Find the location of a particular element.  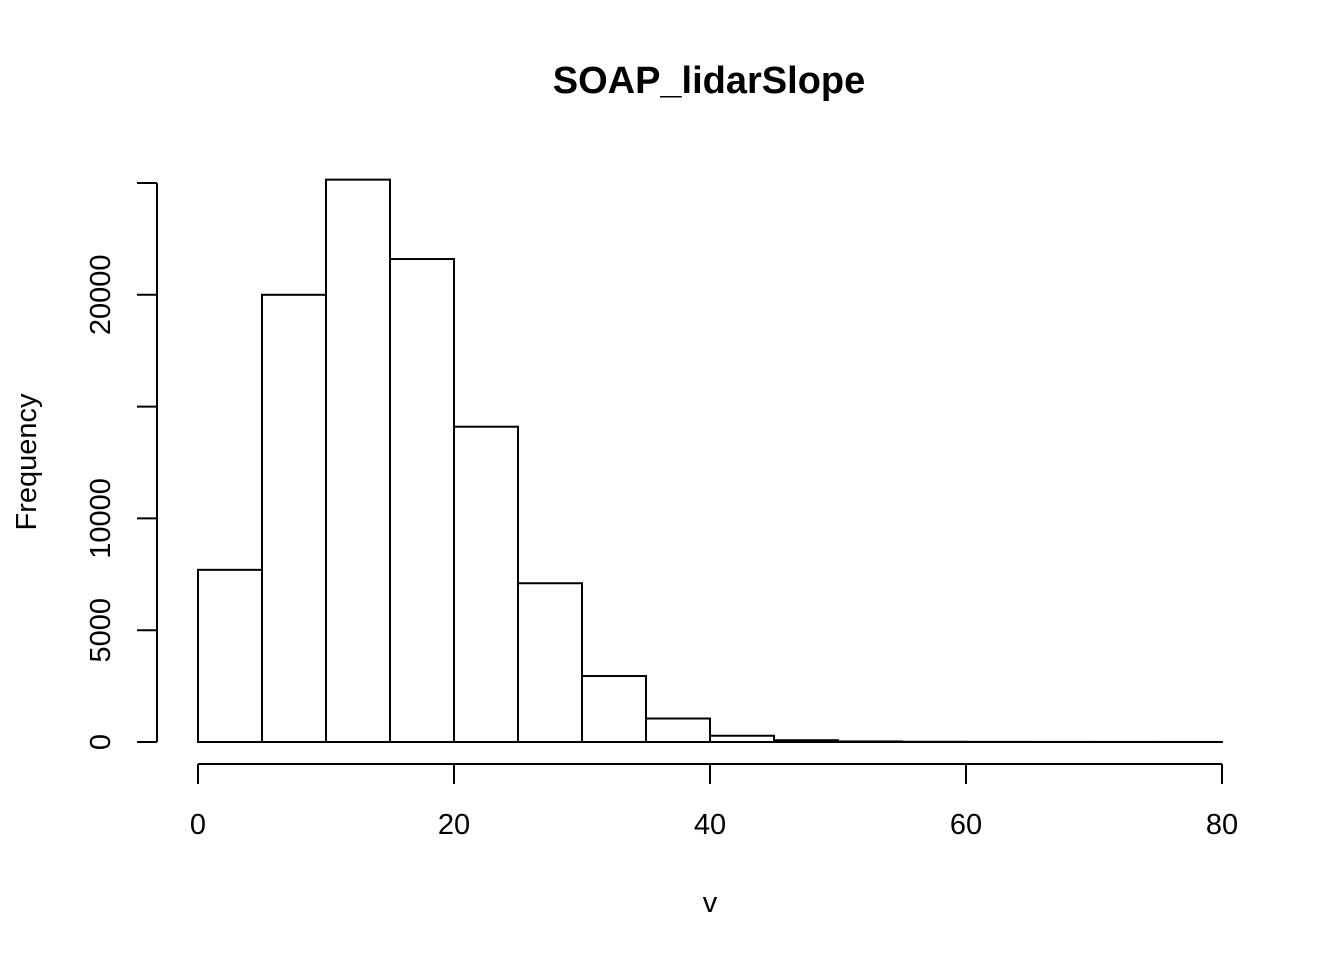

x-tick-label: 0 is located at coordinates (198, 825).